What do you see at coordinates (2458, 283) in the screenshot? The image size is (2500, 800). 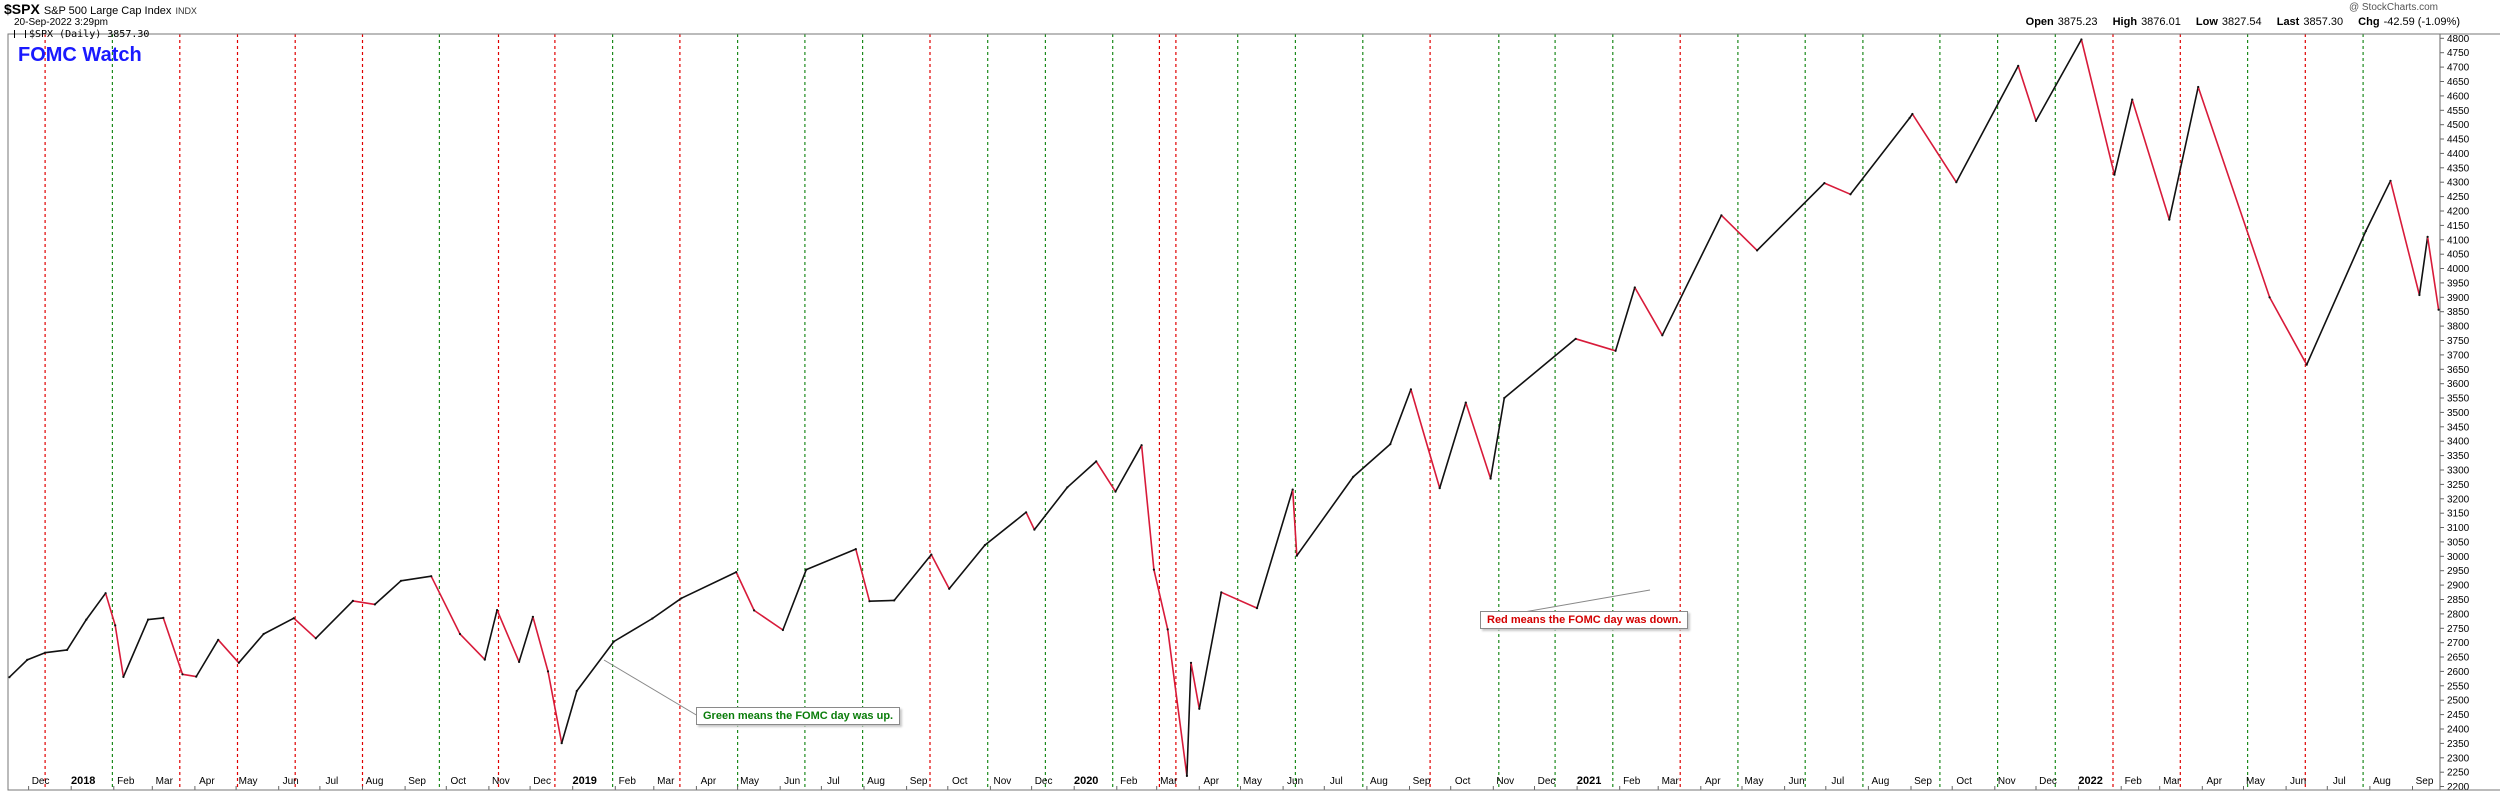 I see `y-tick-label: 3950` at bounding box center [2458, 283].